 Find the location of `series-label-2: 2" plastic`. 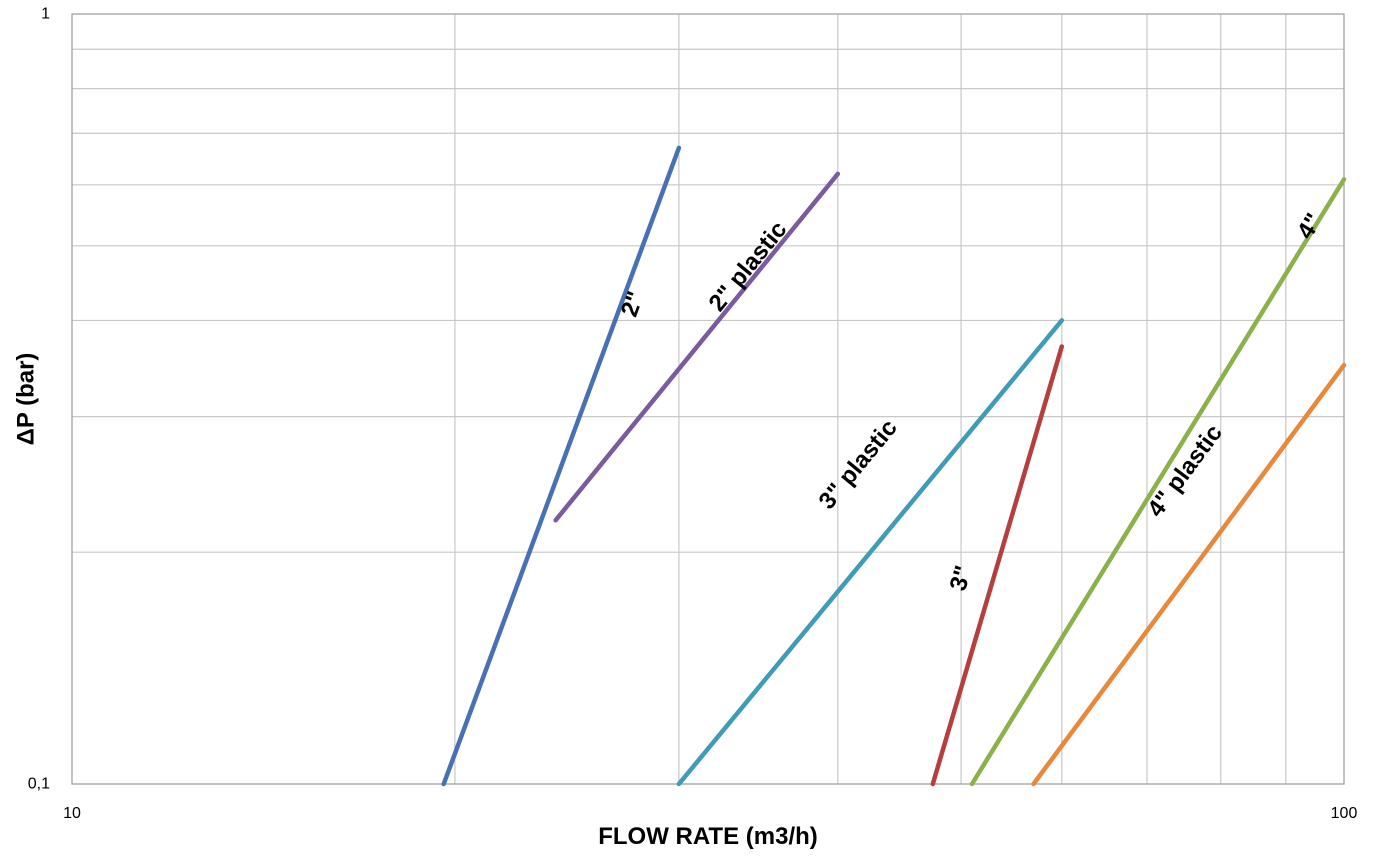

series-label-2: 2" plastic is located at coordinates (748, 266).